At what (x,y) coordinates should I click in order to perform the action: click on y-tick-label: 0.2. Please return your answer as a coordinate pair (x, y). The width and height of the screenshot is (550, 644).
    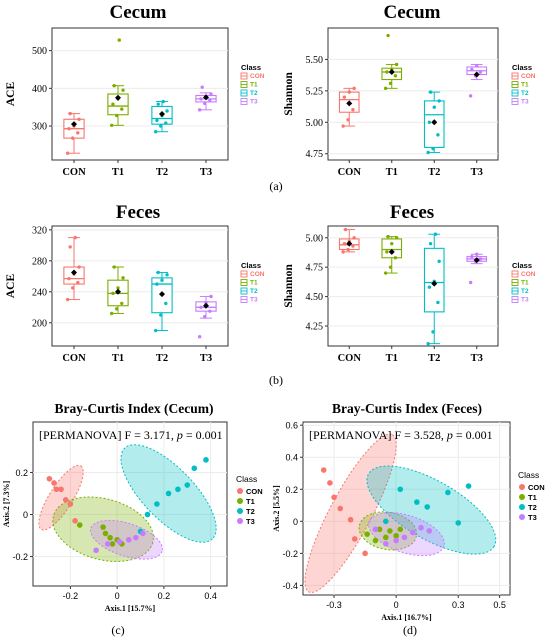
    Looking at the image, I should click on (291, 490).